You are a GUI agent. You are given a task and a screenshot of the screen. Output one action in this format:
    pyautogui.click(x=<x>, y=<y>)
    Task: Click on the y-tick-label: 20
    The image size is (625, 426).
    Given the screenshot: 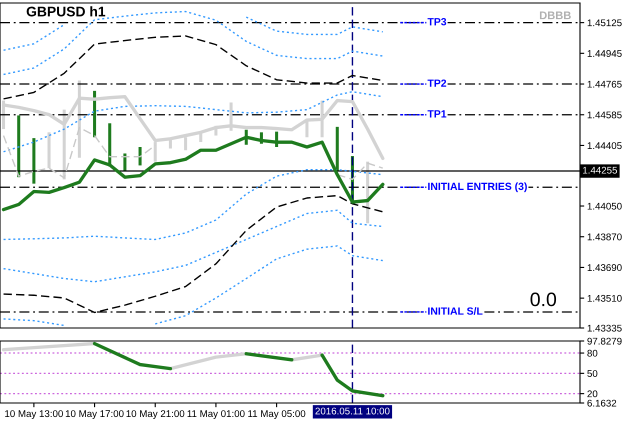 What is the action you would take?
    pyautogui.click(x=592, y=394)
    